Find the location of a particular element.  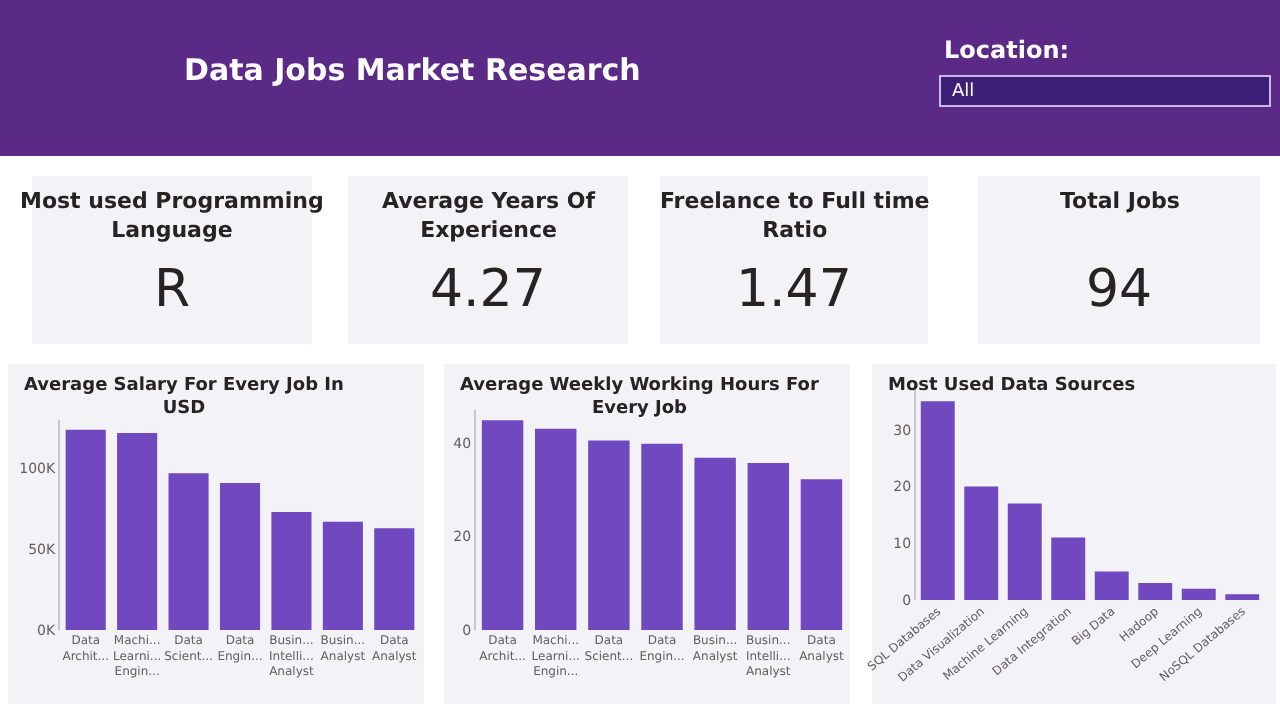

text: 4.27 is located at coordinates (488, 290).